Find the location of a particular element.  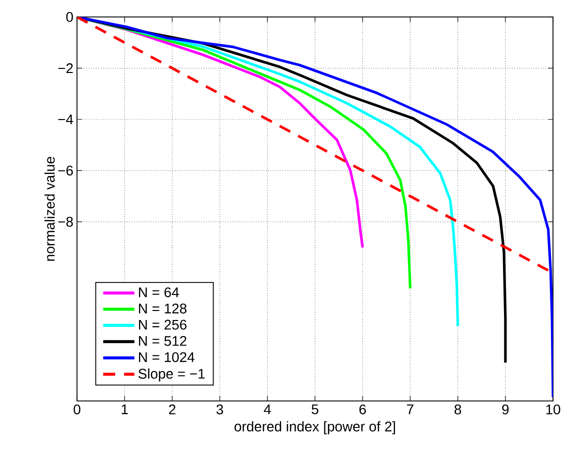

legend-label: N = 64 is located at coordinates (159, 292).